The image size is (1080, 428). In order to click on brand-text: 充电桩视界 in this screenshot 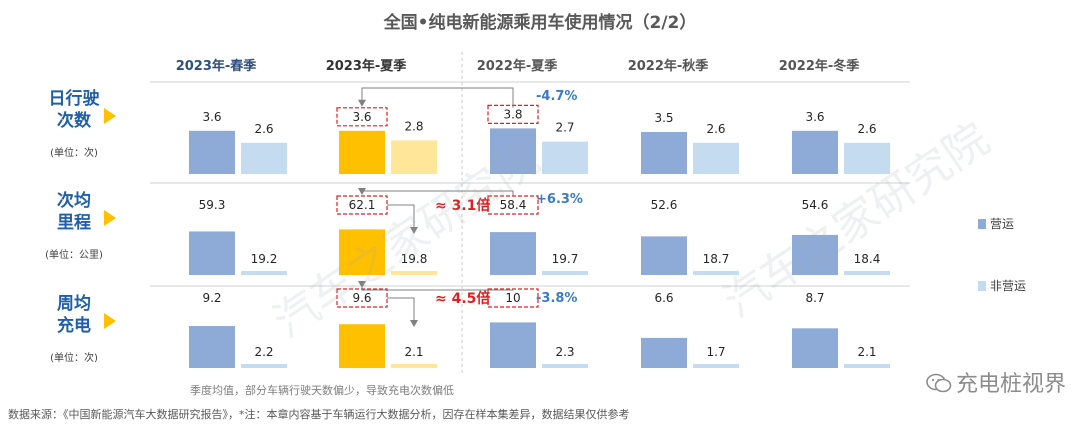, I will do `click(1010, 384)`.